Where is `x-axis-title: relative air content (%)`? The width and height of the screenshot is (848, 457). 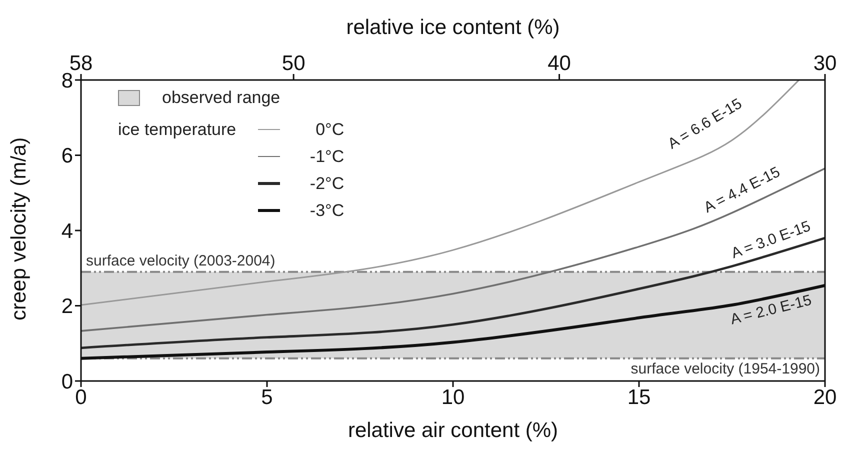
x-axis-title: relative air content (%) is located at coordinates (453, 430).